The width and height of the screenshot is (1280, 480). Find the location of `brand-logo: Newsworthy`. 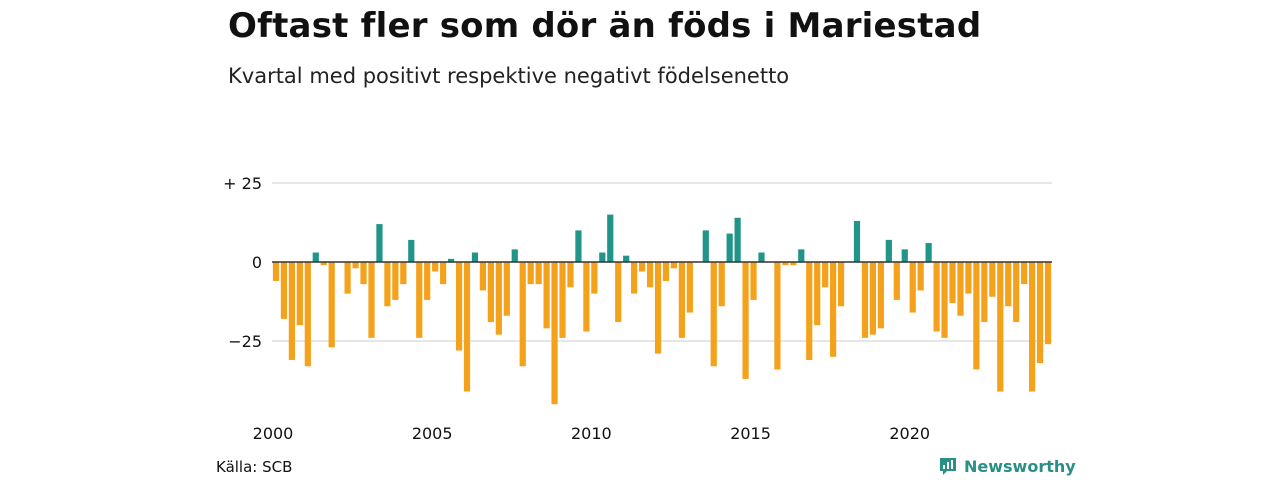

brand-logo: Newsworthy is located at coordinates (1007, 466).